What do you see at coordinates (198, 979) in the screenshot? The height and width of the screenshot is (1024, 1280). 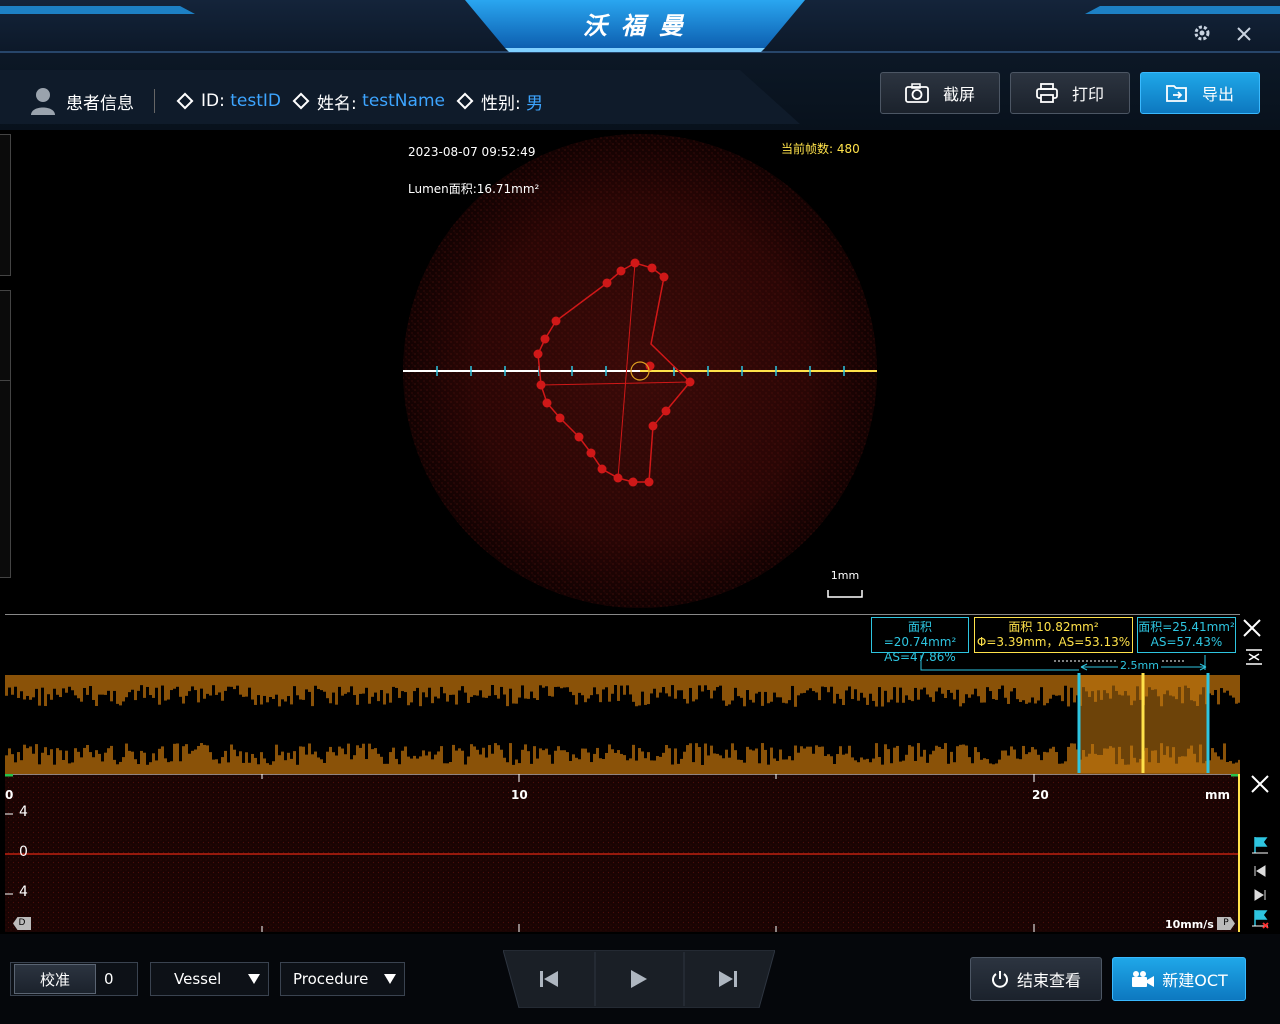 I see `vessel-select-value: Vessel` at bounding box center [198, 979].